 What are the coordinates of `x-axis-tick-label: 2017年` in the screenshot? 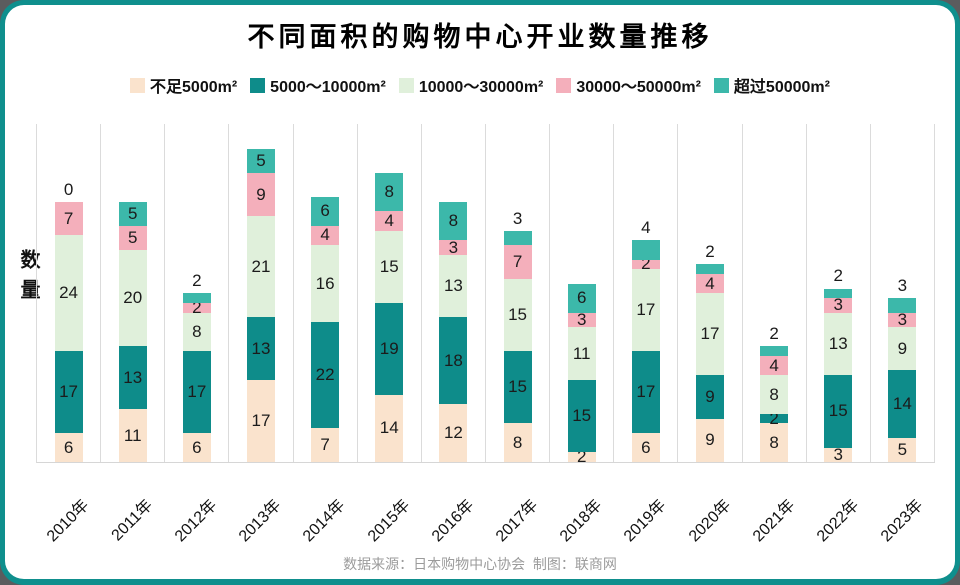 It's located at (517, 521).